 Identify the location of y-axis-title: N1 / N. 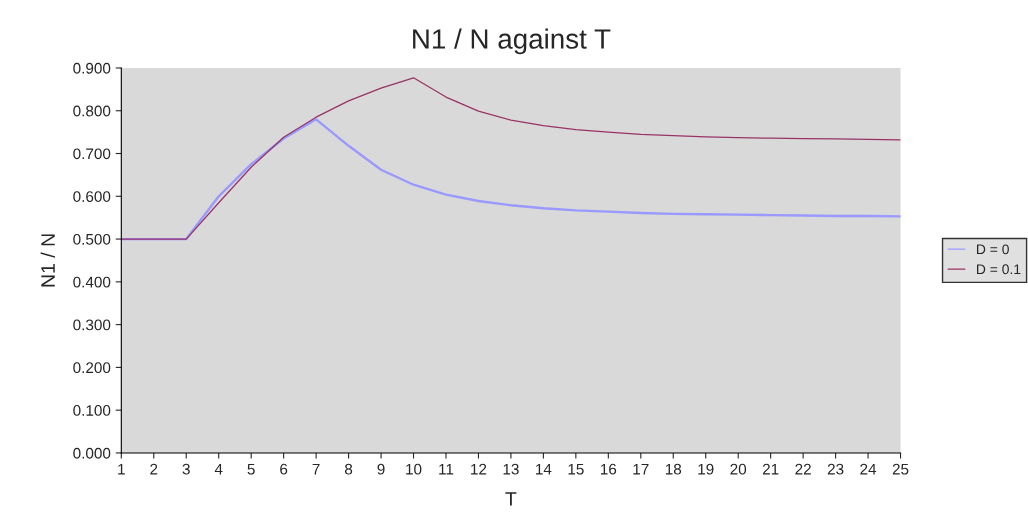
(47, 260).